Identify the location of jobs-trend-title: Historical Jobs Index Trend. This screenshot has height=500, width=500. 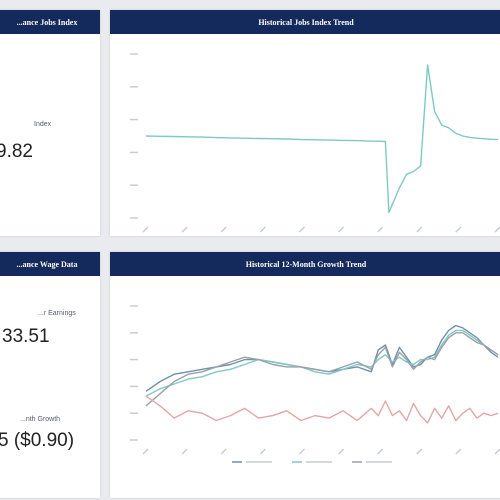
(305, 22).